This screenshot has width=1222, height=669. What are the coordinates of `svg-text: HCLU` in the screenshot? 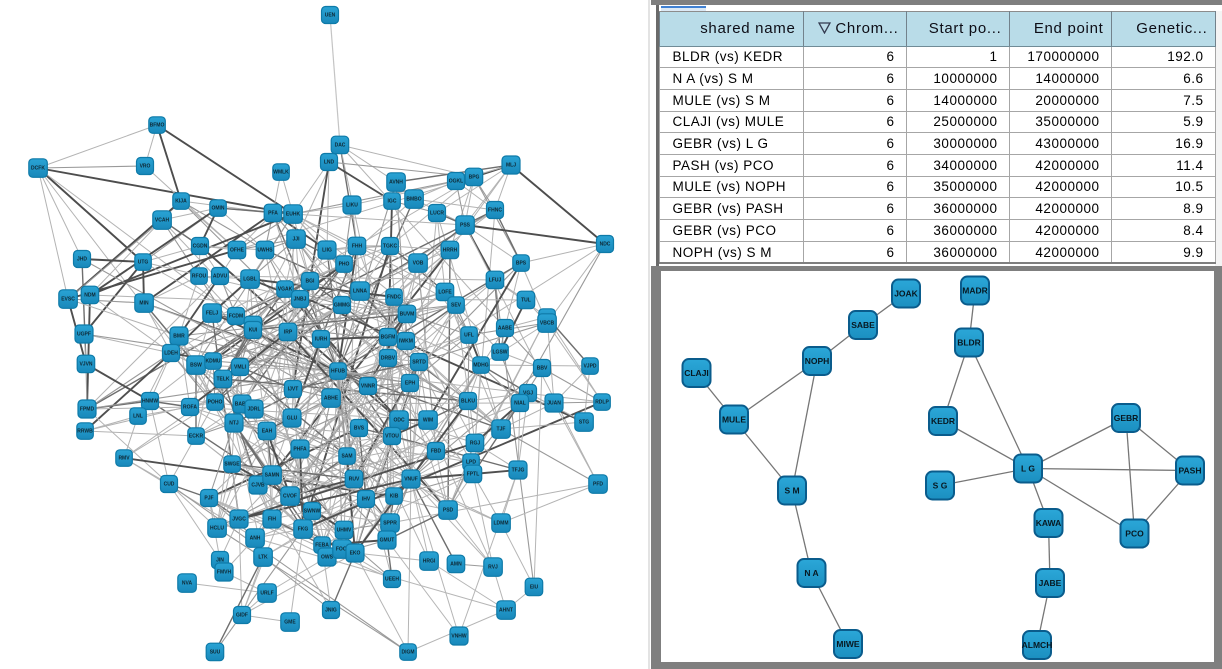 It's located at (217, 529).